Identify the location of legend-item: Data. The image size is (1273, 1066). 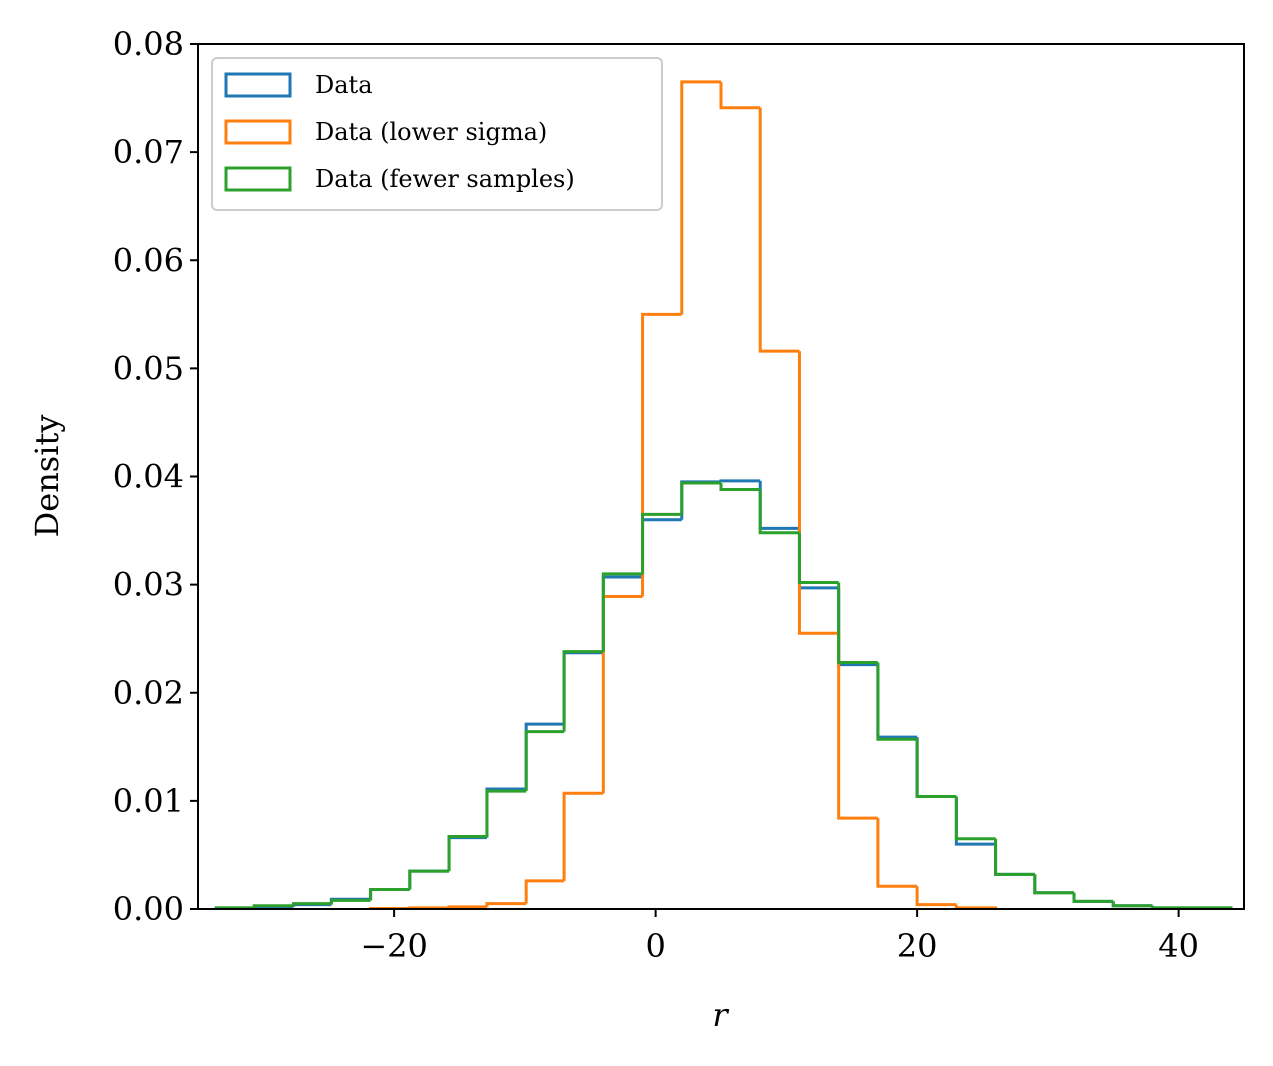
(298, 85).